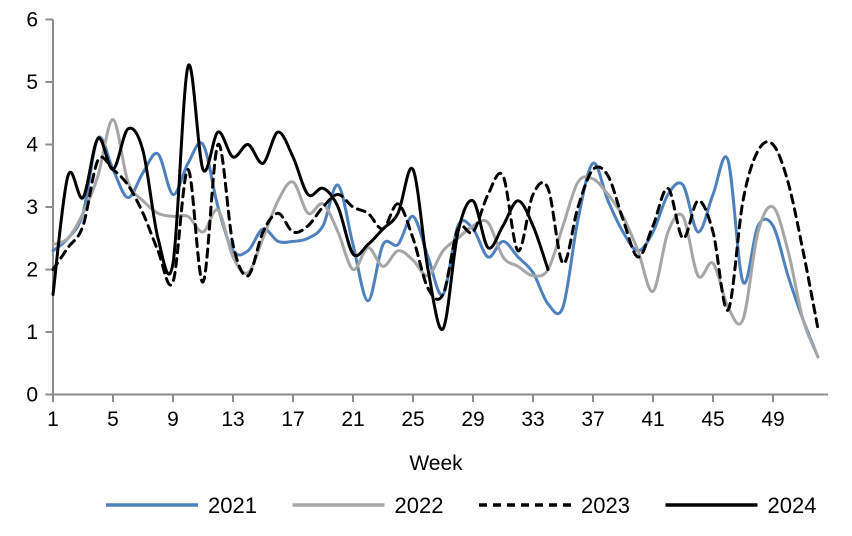 Image resolution: width=852 pixels, height=536 pixels. Describe the element at coordinates (792, 505) in the screenshot. I see `legend-label-2024: 2024` at that location.